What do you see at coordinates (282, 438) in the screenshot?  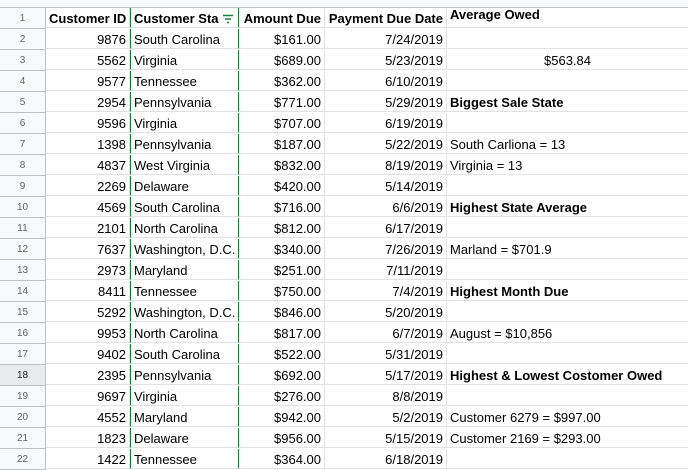 I see `cell-amount-due: $956.00` at bounding box center [282, 438].